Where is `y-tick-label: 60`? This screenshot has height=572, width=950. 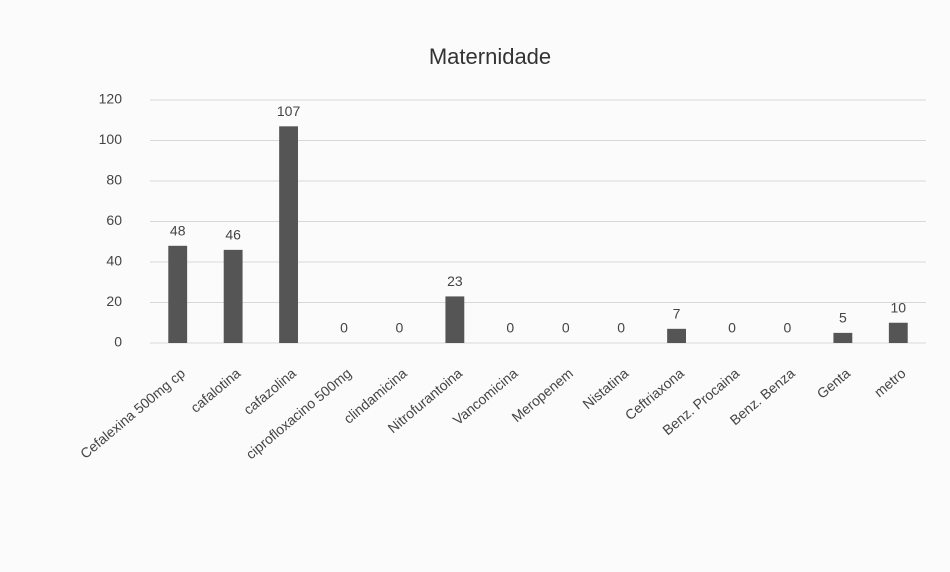 y-tick-label: 60 is located at coordinates (114, 220).